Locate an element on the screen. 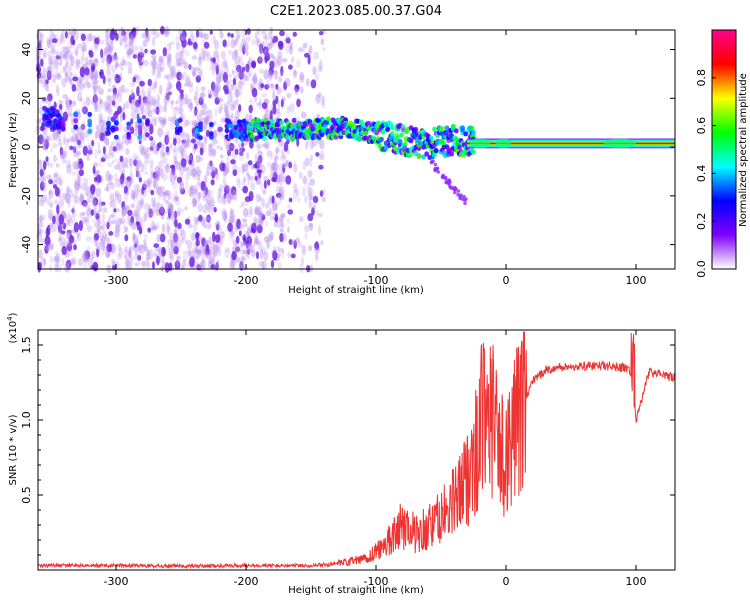  snr-x-tick-label: -300 is located at coordinates (116, 581).